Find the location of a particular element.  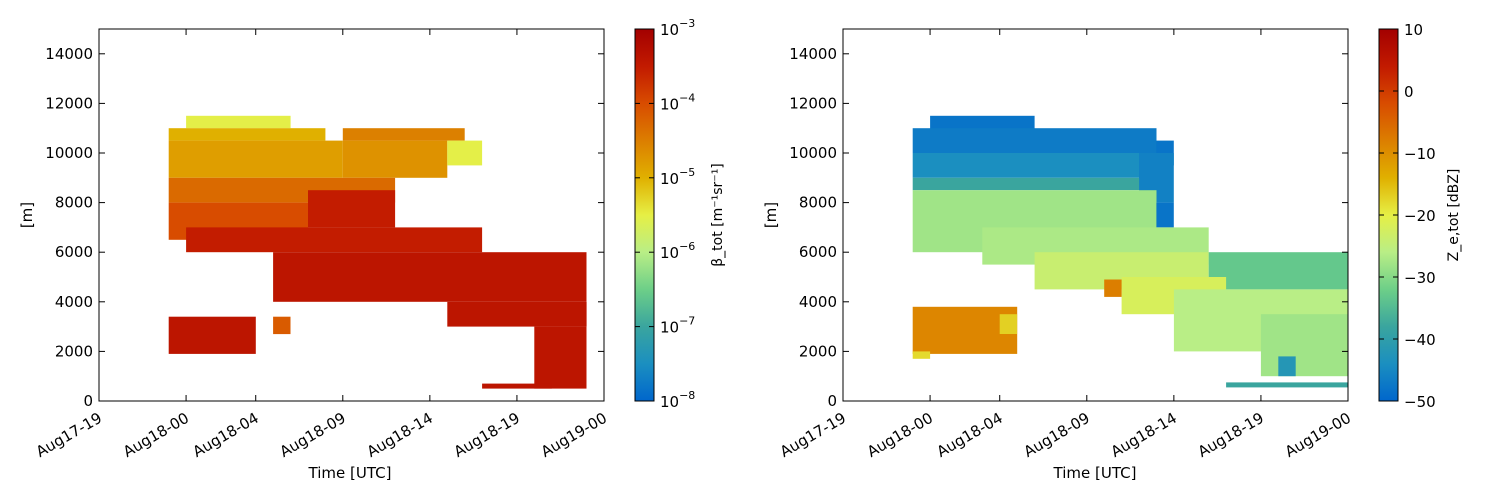

backscatter-xtick-label-6: Aug19-00 is located at coordinates (574, 435).